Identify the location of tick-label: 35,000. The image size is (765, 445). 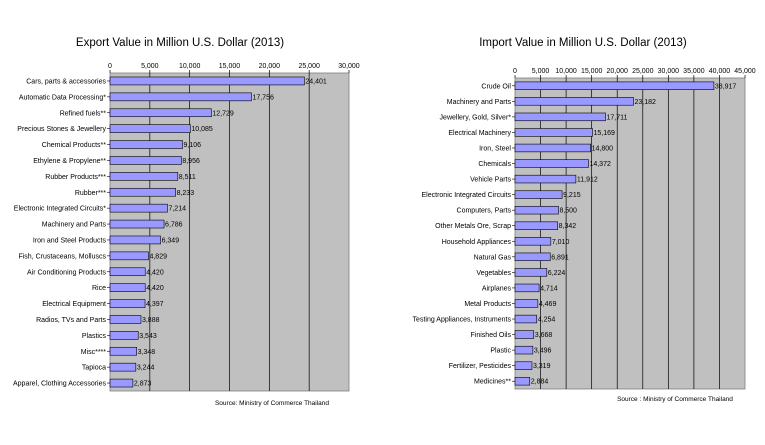
(694, 71).